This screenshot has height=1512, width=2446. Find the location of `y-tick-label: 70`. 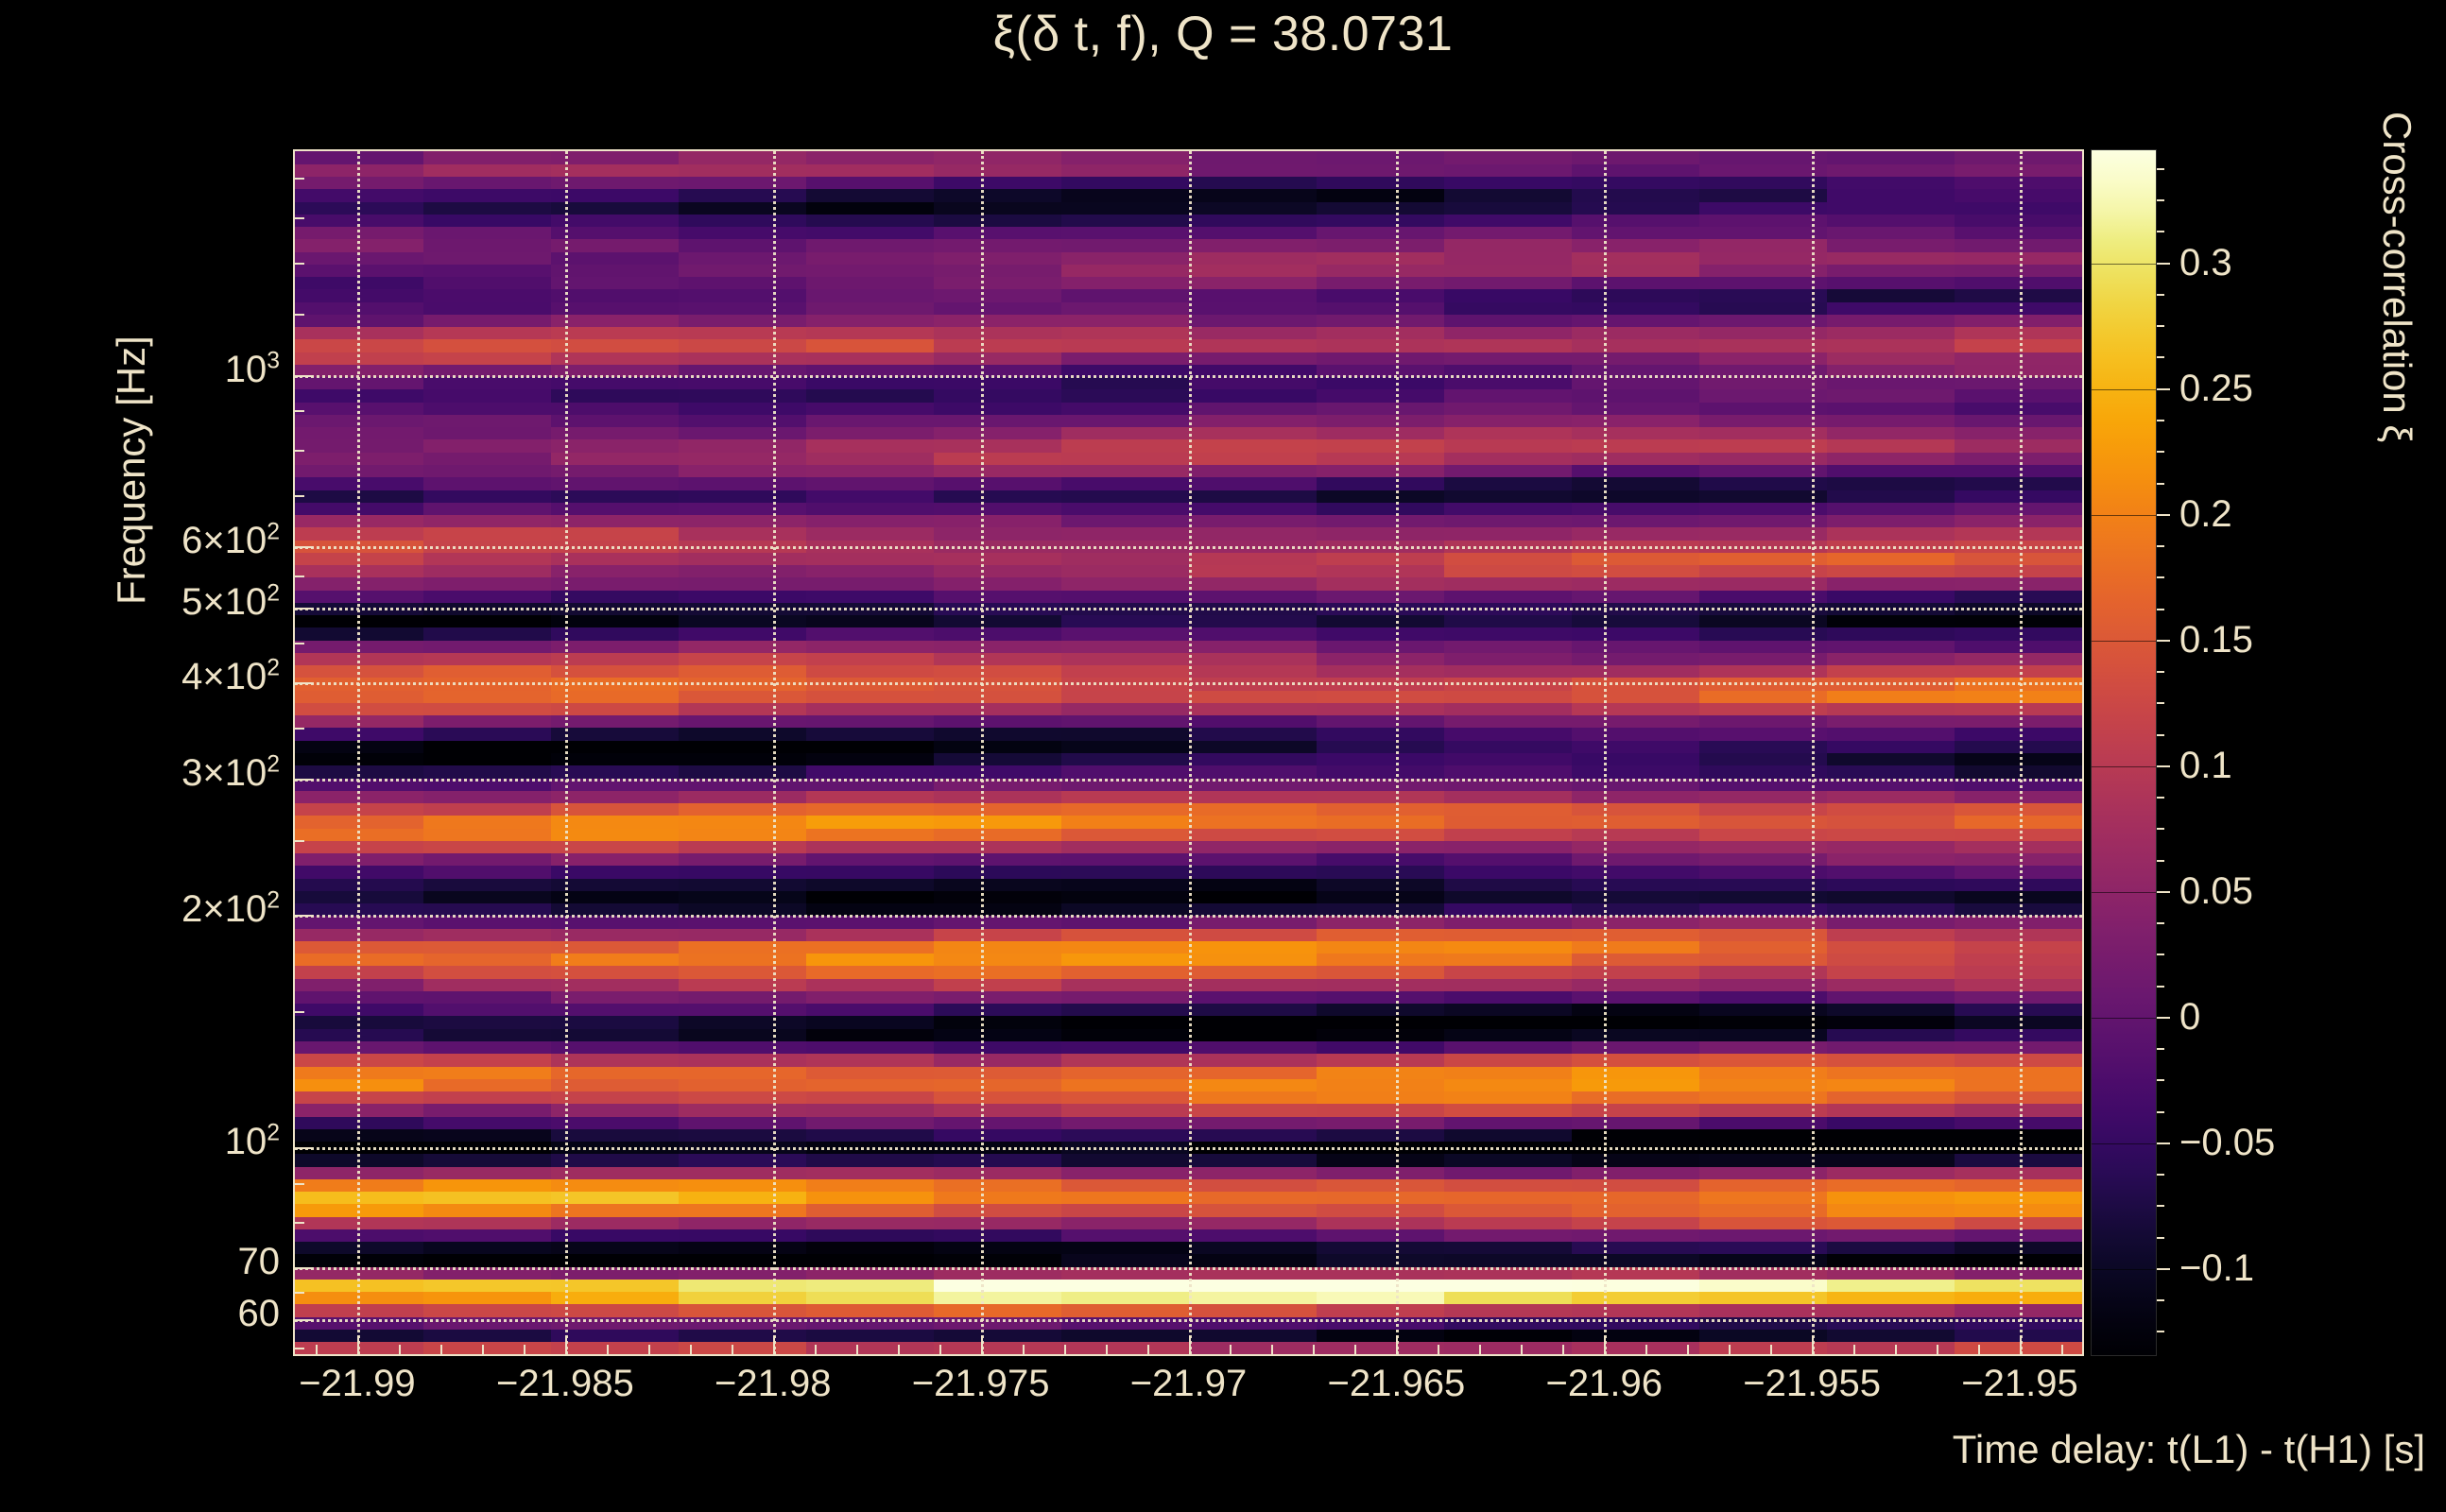

y-tick-label: 70 is located at coordinates (259, 1261).